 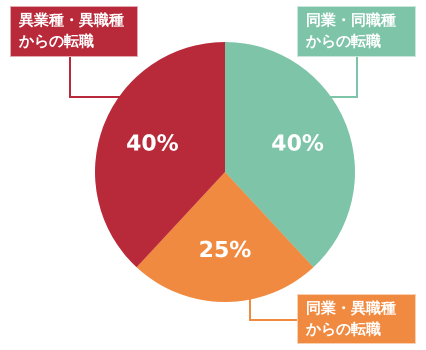 I want to click on data-label: 25%, so click(x=225, y=250).